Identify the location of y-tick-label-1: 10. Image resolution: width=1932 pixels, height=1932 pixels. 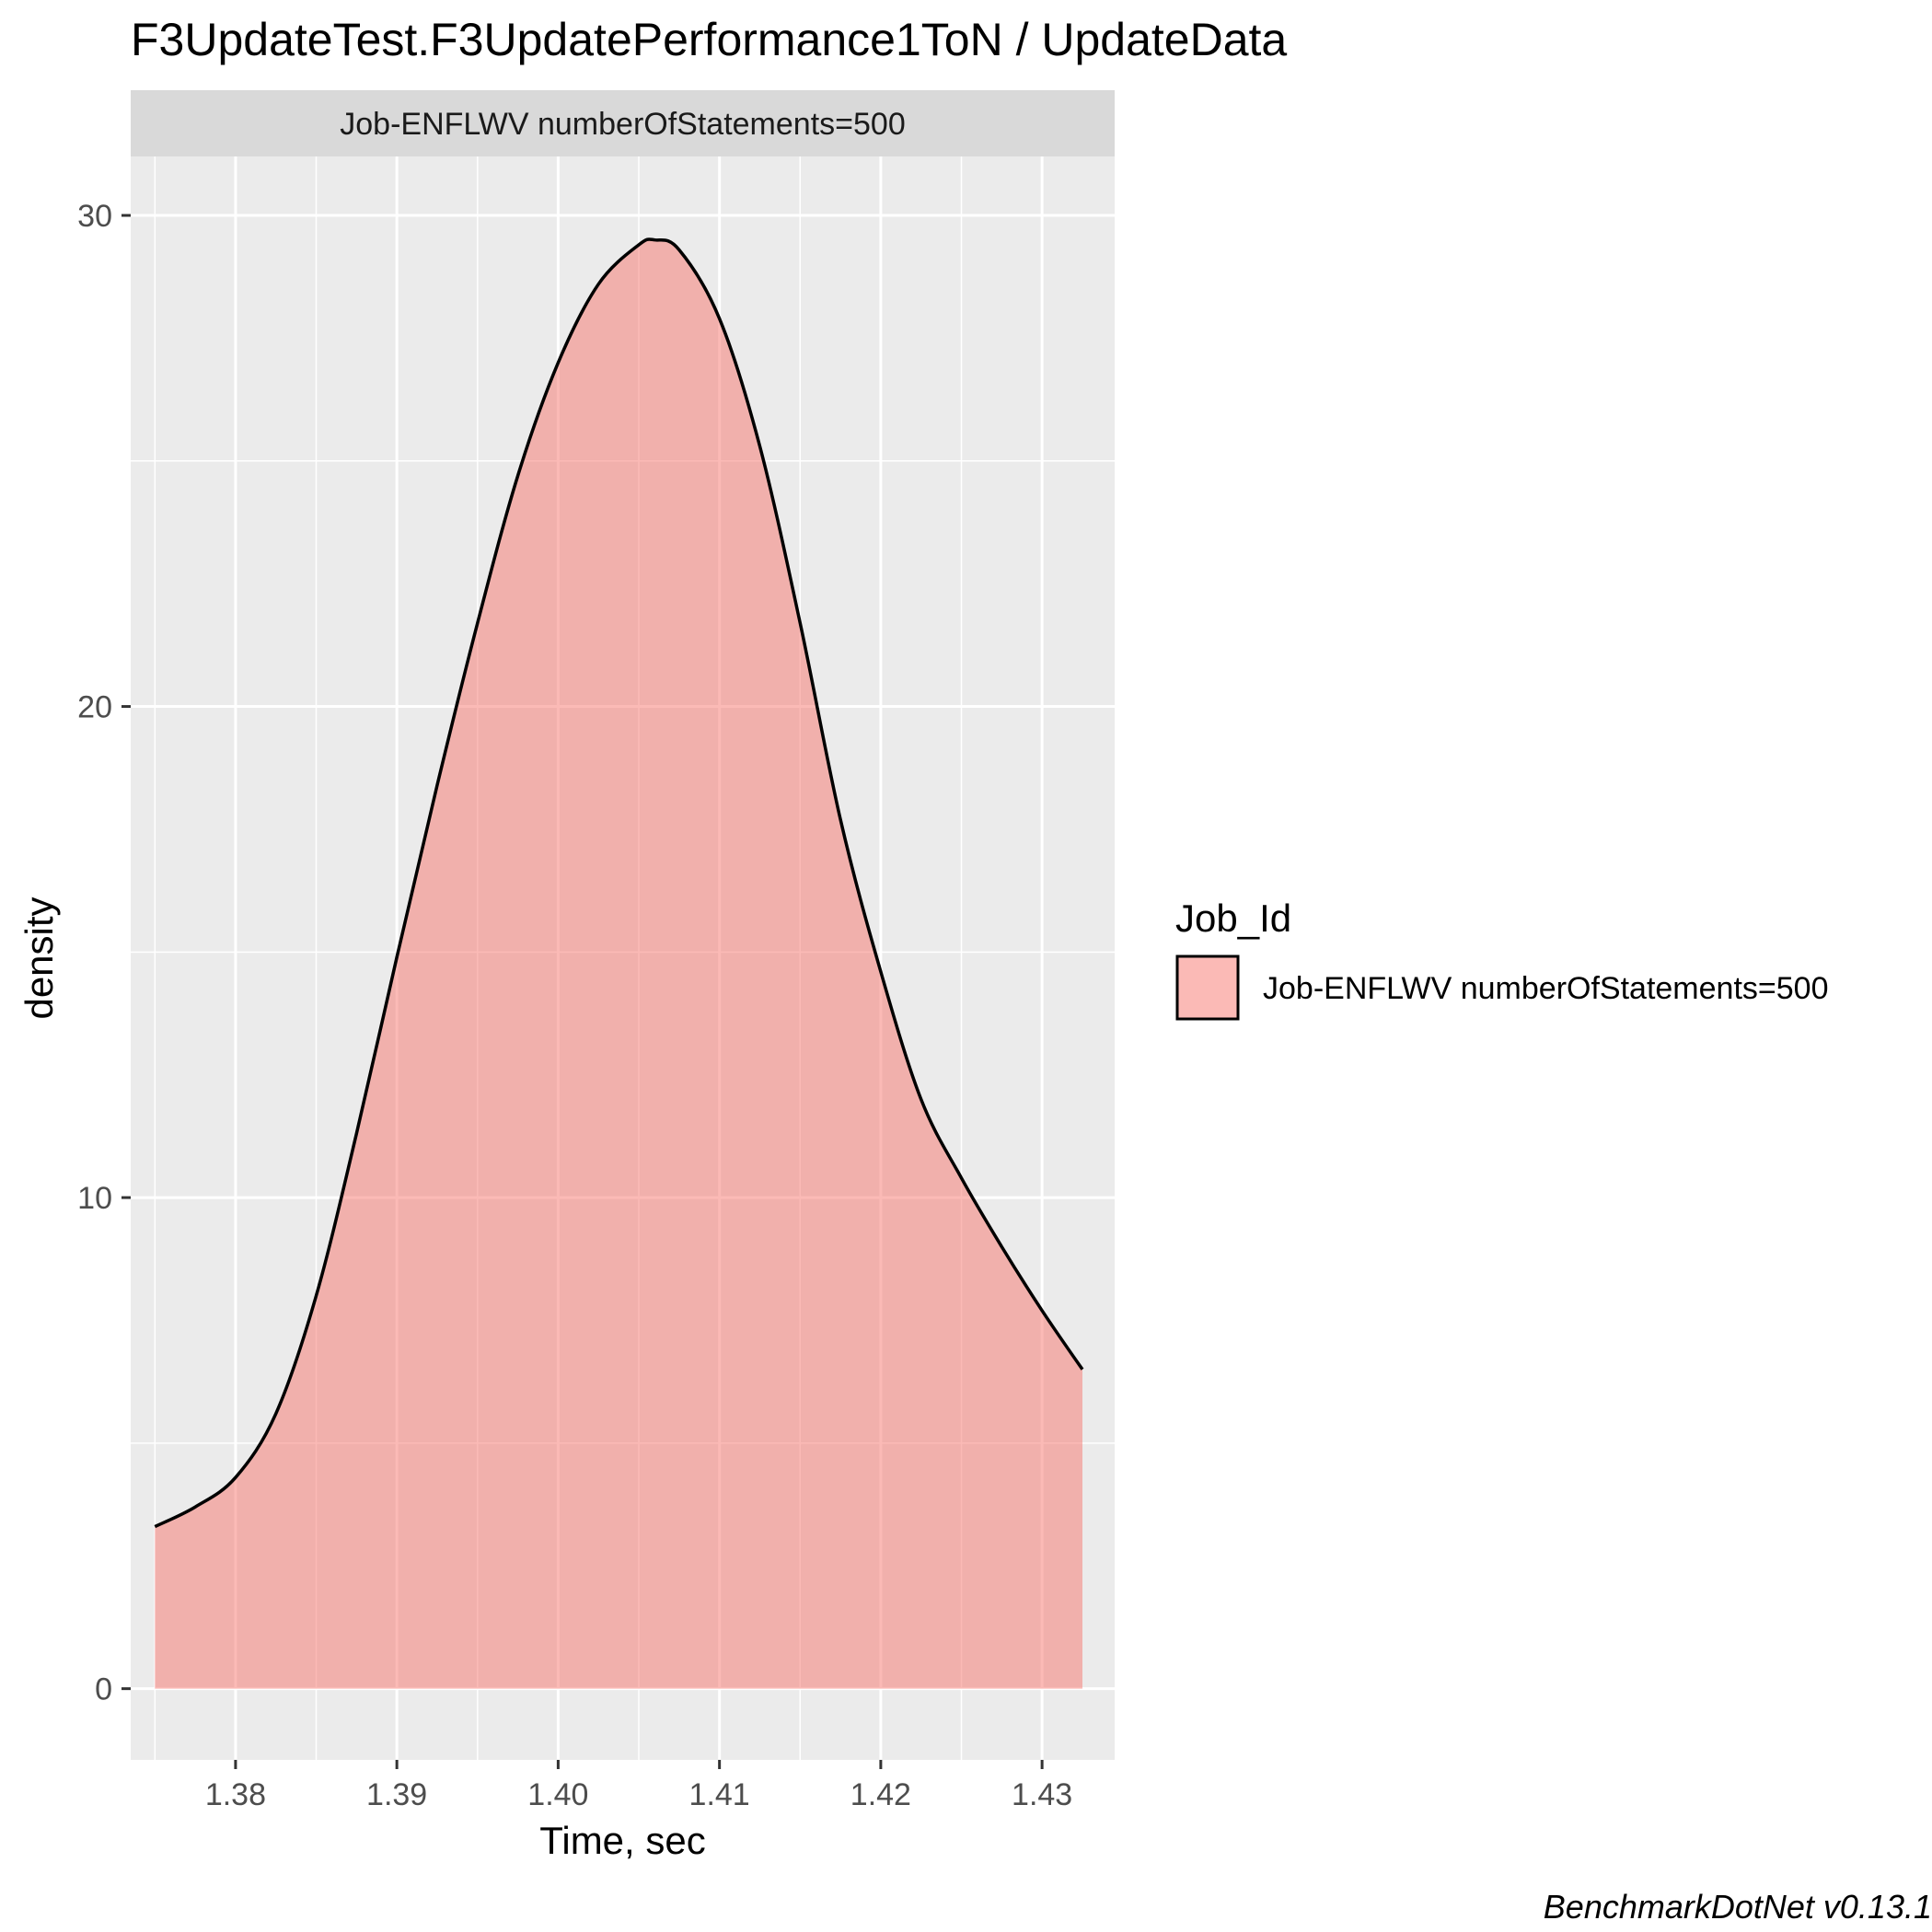
(95, 1198).